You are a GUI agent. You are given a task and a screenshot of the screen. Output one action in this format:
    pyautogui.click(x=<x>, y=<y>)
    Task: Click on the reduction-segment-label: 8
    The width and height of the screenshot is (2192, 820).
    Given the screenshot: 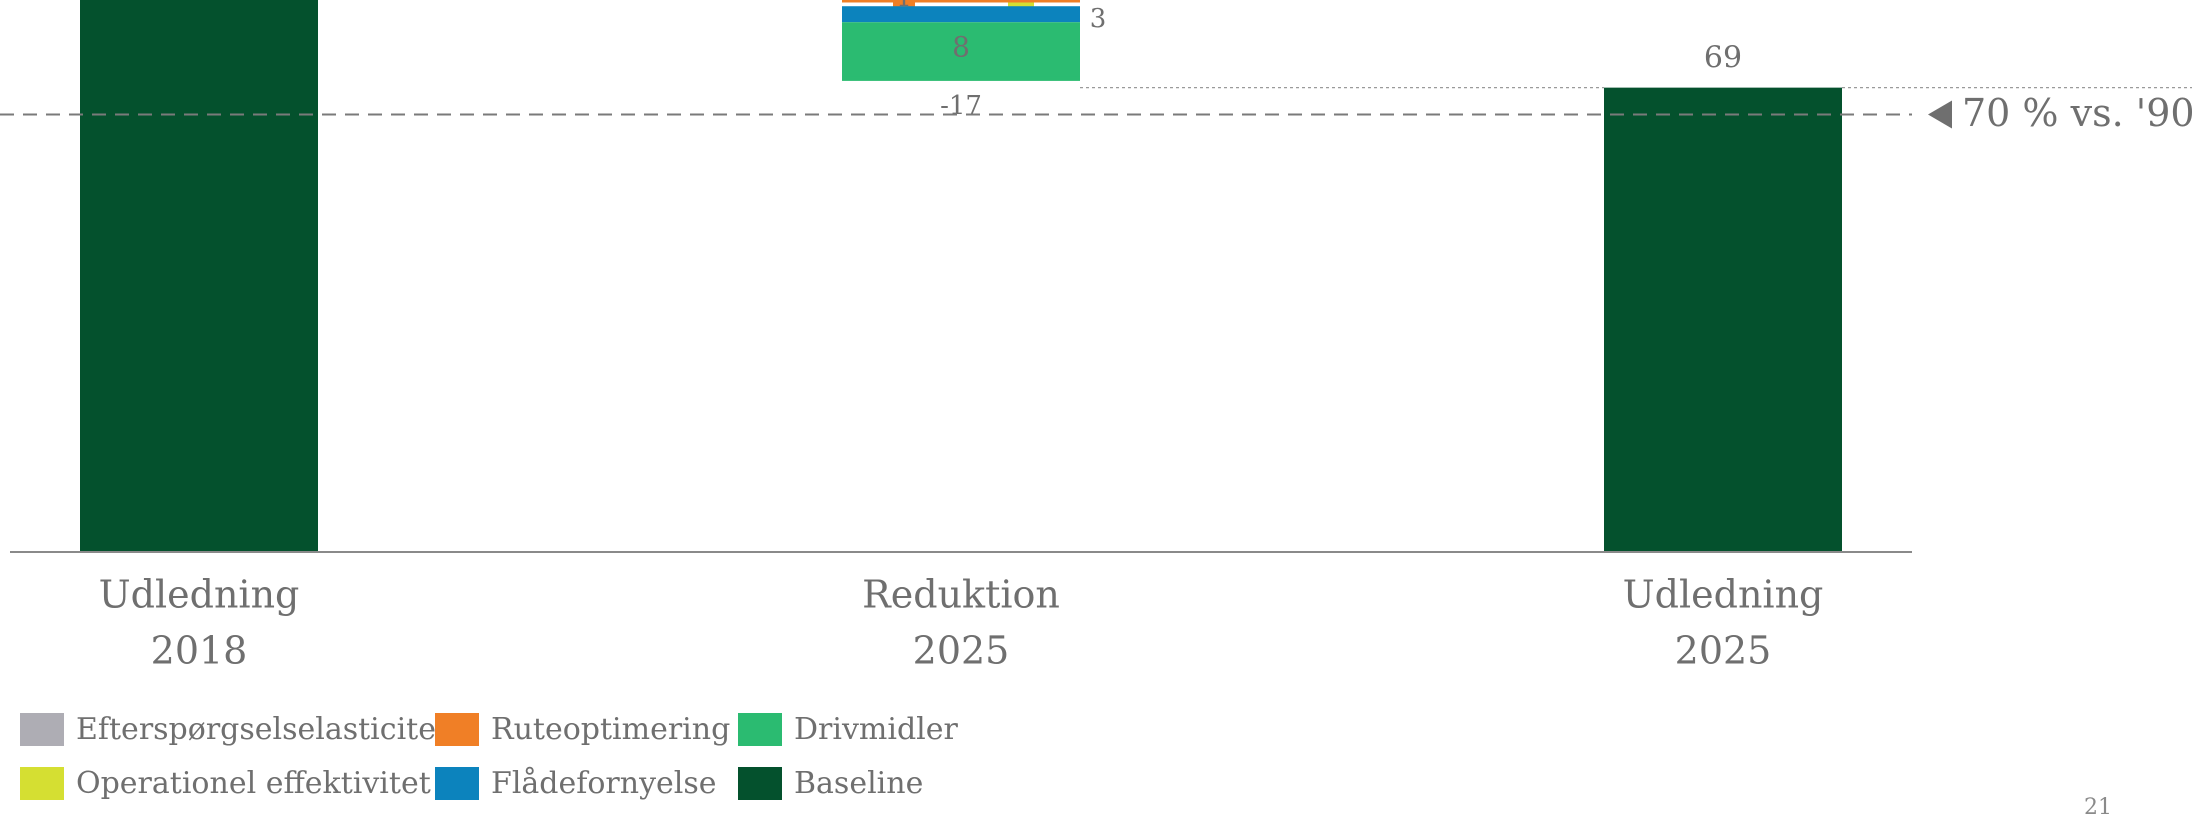 What is the action you would take?
    pyautogui.click(x=961, y=47)
    